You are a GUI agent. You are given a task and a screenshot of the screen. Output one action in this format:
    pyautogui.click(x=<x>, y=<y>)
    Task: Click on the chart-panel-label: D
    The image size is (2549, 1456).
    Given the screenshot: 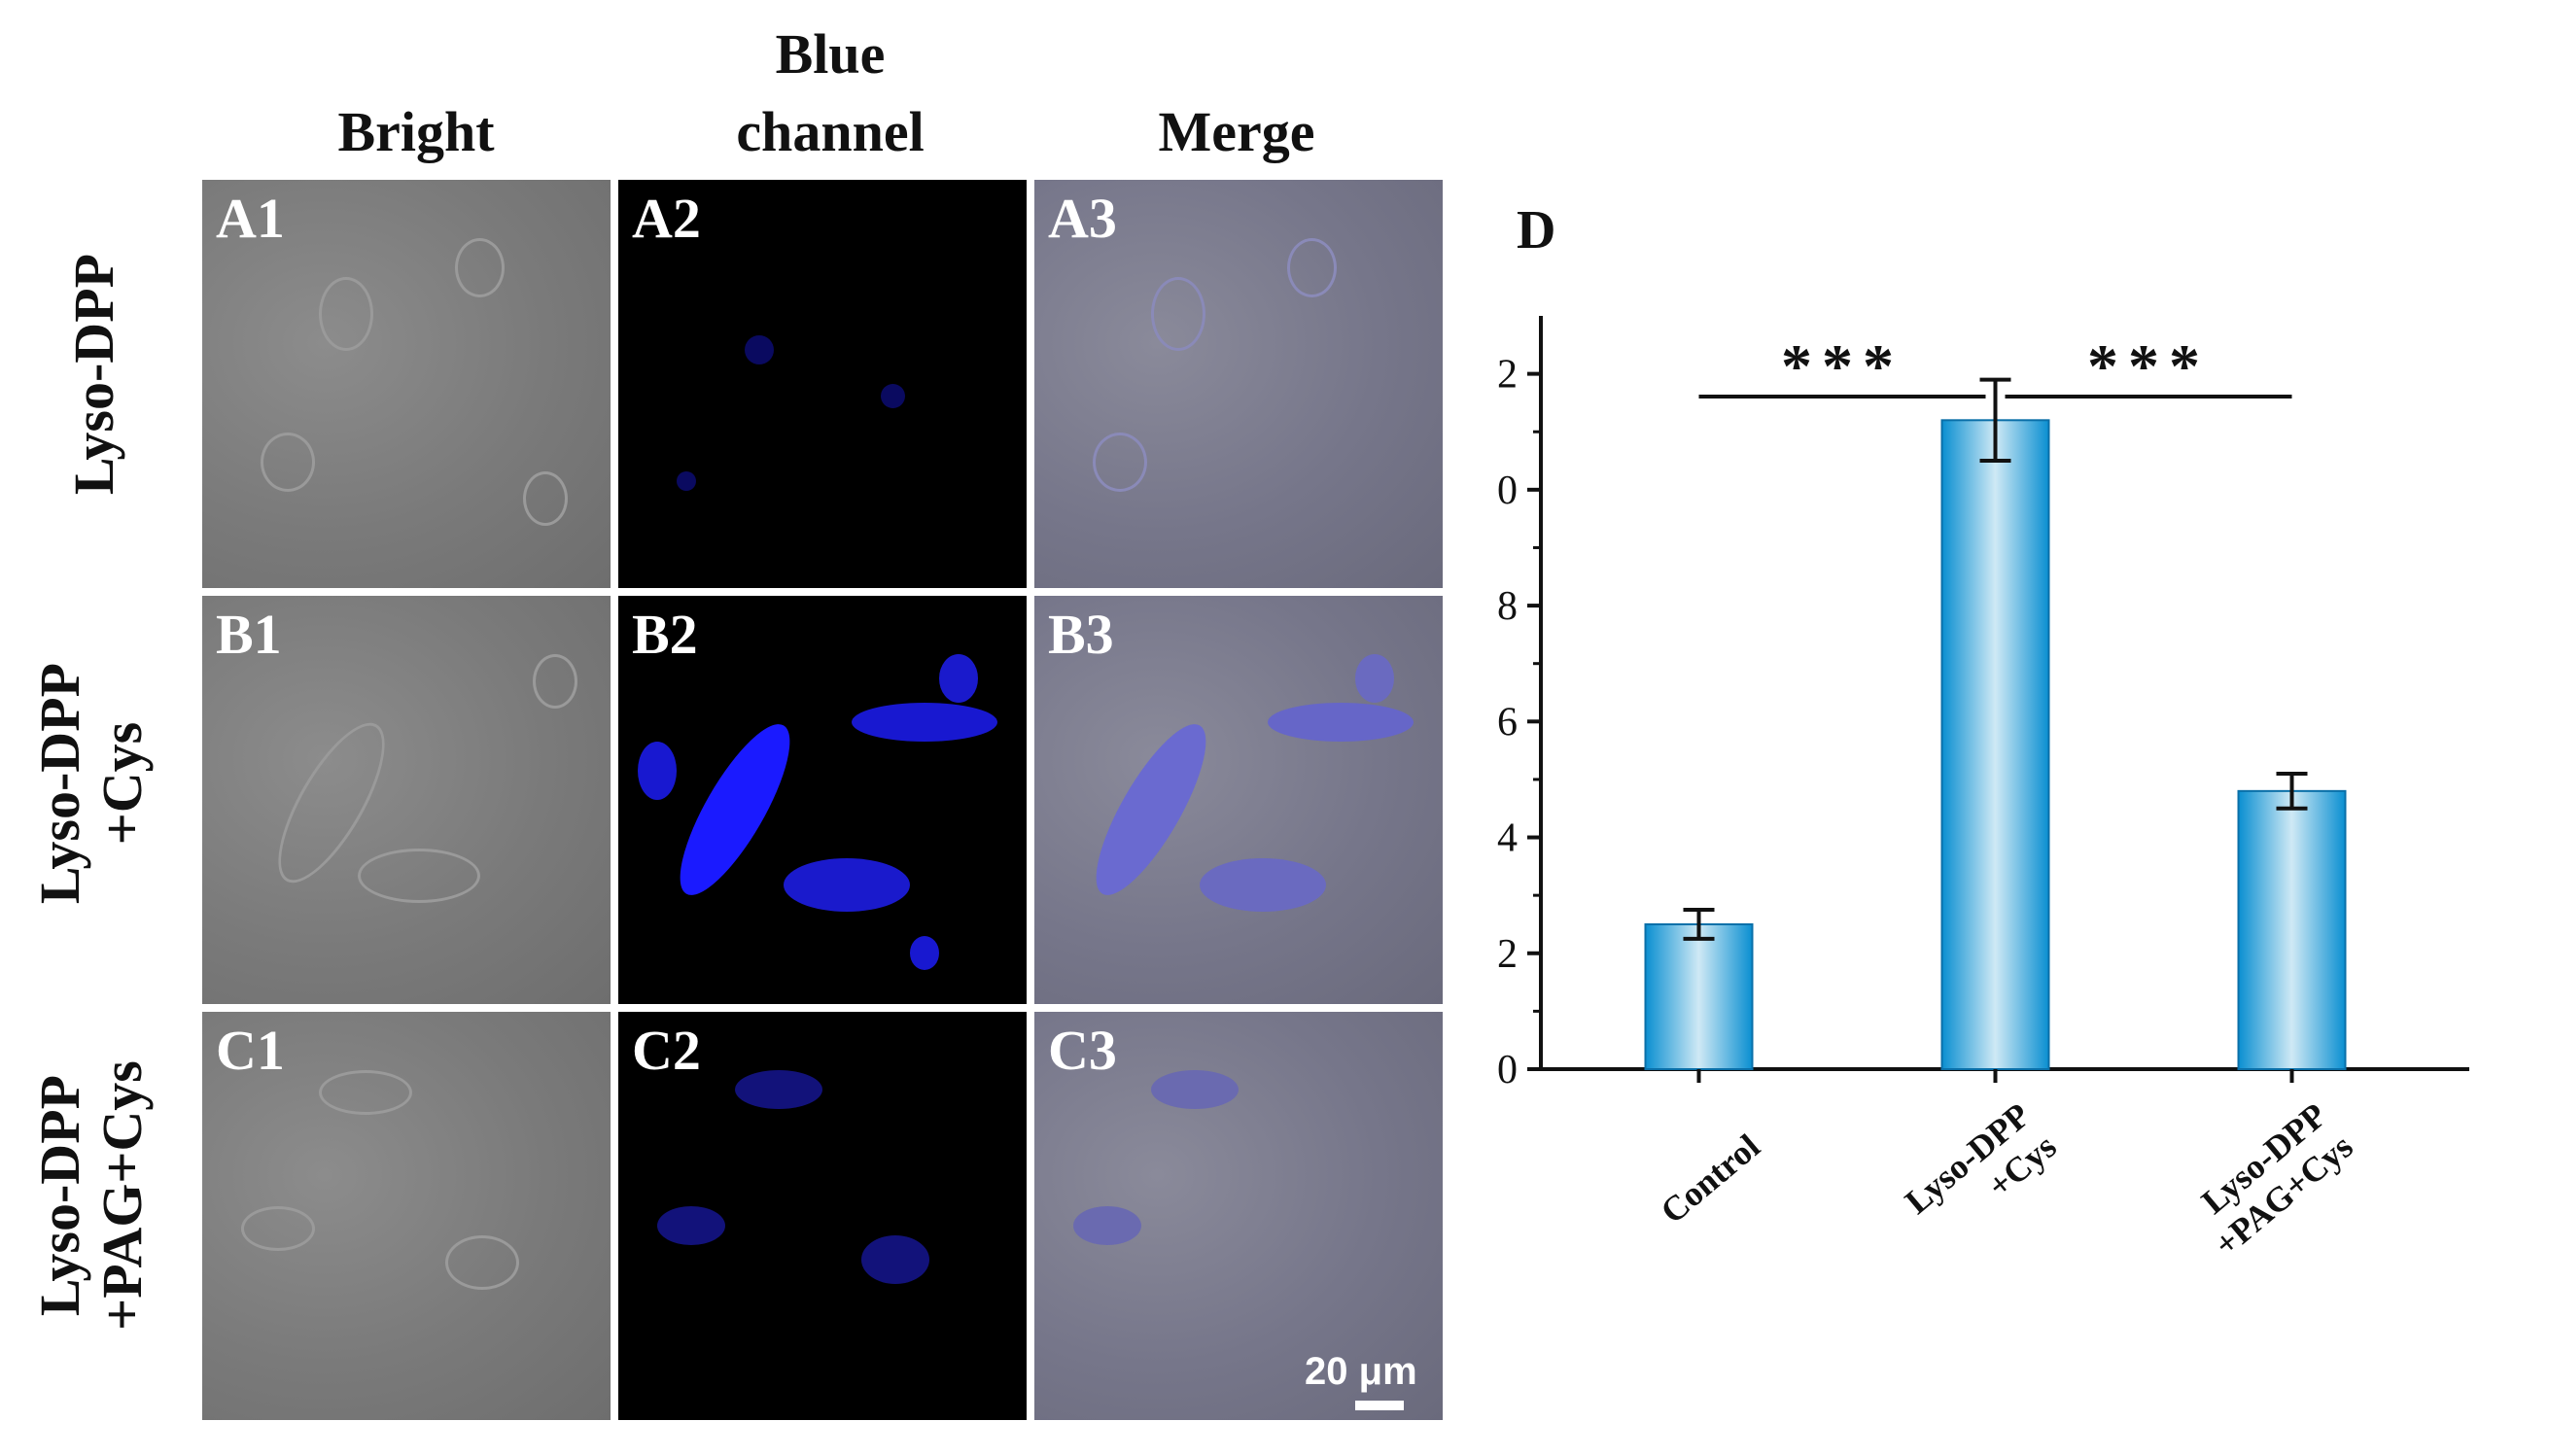 What is the action you would take?
    pyautogui.click(x=1536, y=230)
    